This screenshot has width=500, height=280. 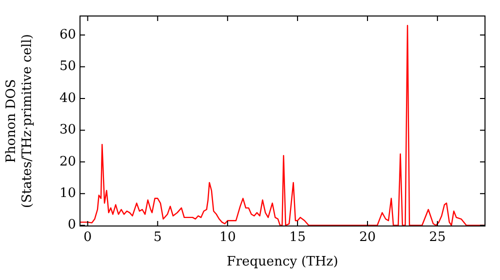 I want to click on y-tick-label: 20, so click(x=67, y=162).